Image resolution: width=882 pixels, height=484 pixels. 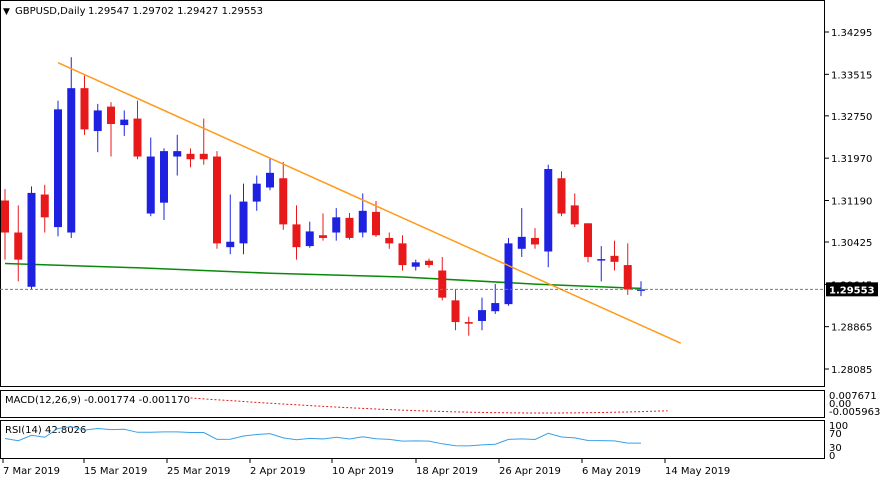 I want to click on macd-scale-label: 0.00, so click(x=840, y=404).